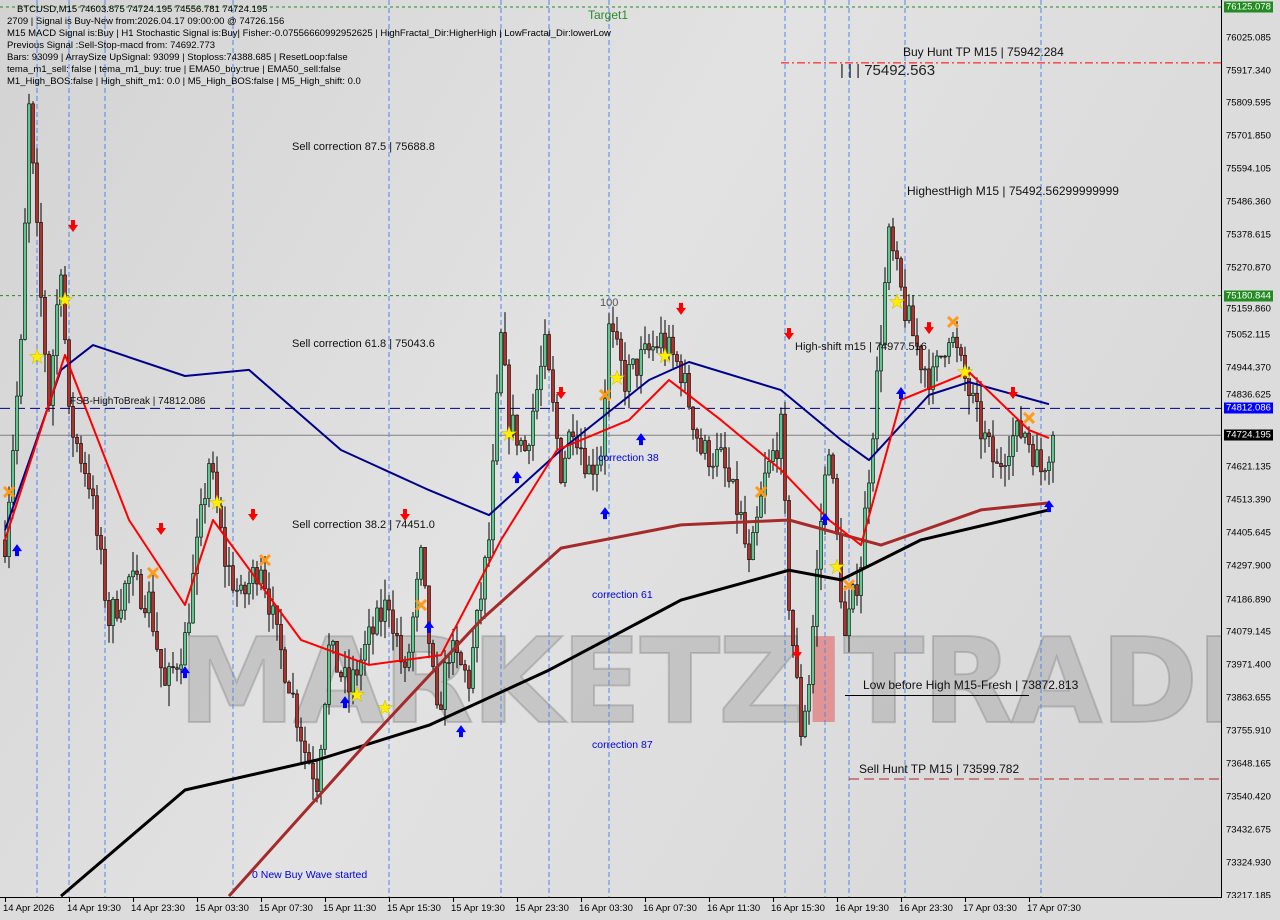  I want to click on price-tick-label: 74297.900, so click(1248, 566).